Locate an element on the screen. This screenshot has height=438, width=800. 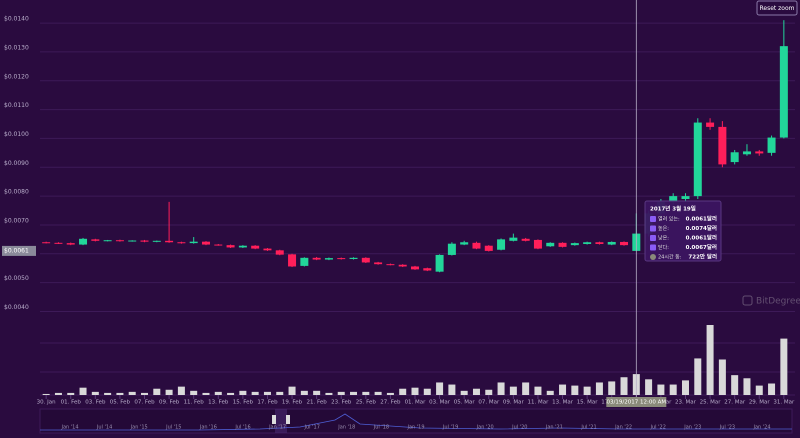
navigator-label: Jan '18 is located at coordinates (346, 428).